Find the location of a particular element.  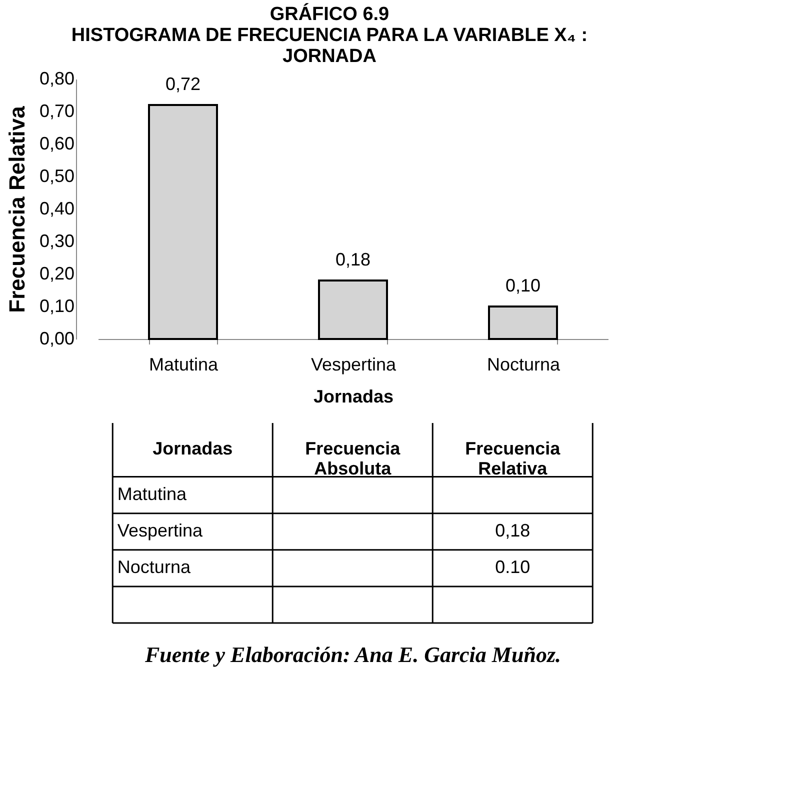

y-tick-label: 0,20 is located at coordinates (56, 274).